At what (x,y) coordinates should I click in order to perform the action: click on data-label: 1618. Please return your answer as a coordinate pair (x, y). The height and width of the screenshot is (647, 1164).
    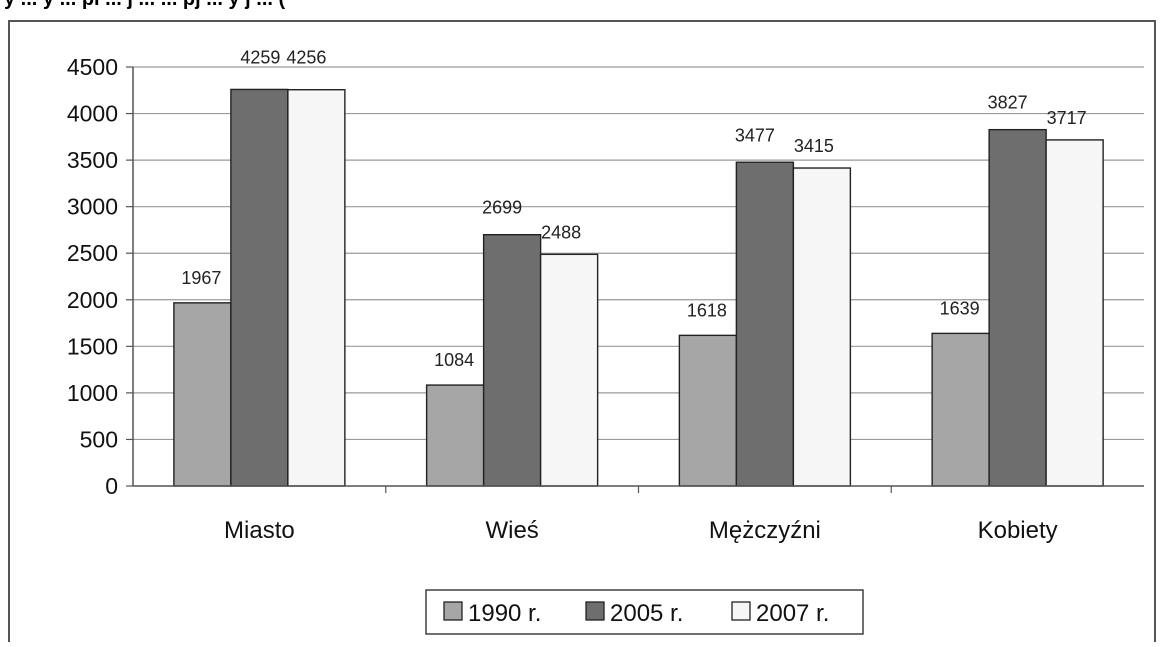
    Looking at the image, I should click on (707, 310).